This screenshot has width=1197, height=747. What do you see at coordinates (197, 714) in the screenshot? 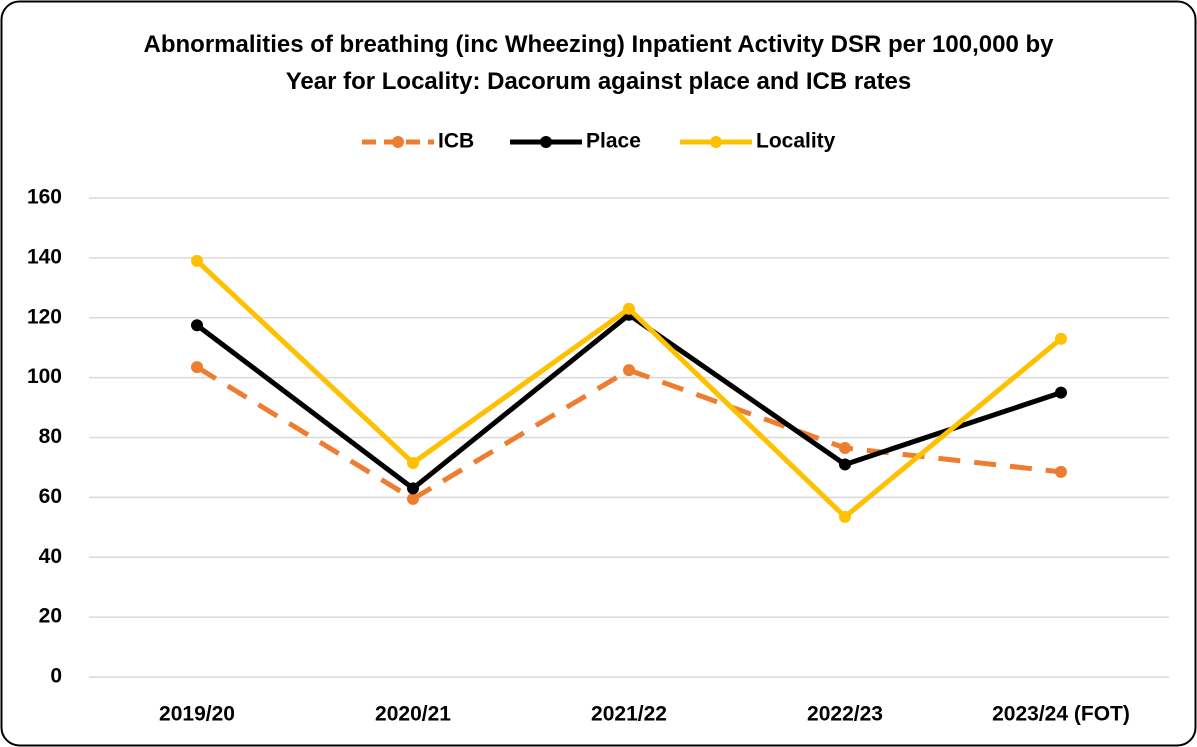
I see `x-tick-label: 2019/20` at bounding box center [197, 714].